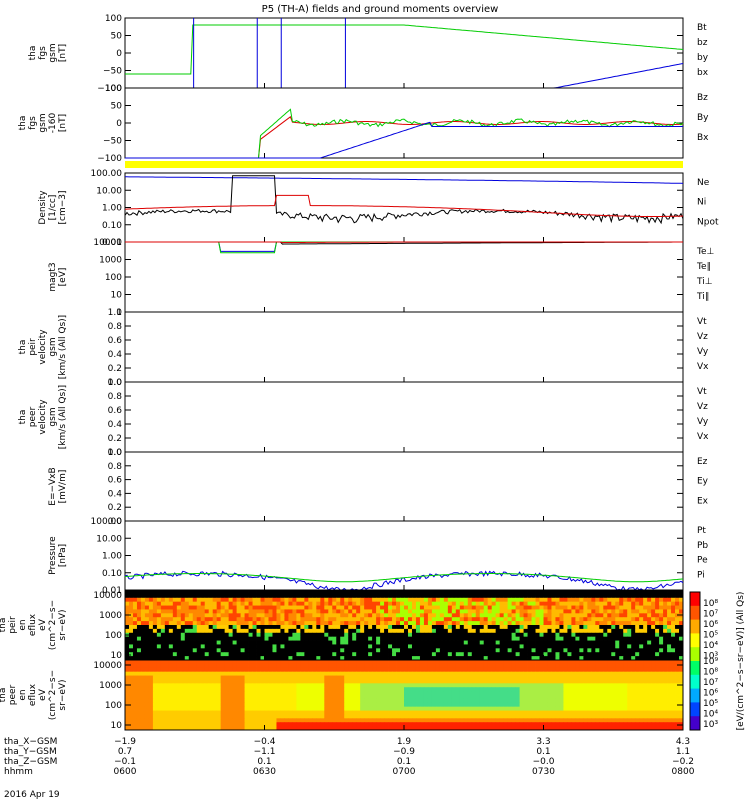 The width and height of the screenshot is (750, 800). What do you see at coordinates (404, 417) in the screenshot?
I see `panel-frame` at bounding box center [404, 417].